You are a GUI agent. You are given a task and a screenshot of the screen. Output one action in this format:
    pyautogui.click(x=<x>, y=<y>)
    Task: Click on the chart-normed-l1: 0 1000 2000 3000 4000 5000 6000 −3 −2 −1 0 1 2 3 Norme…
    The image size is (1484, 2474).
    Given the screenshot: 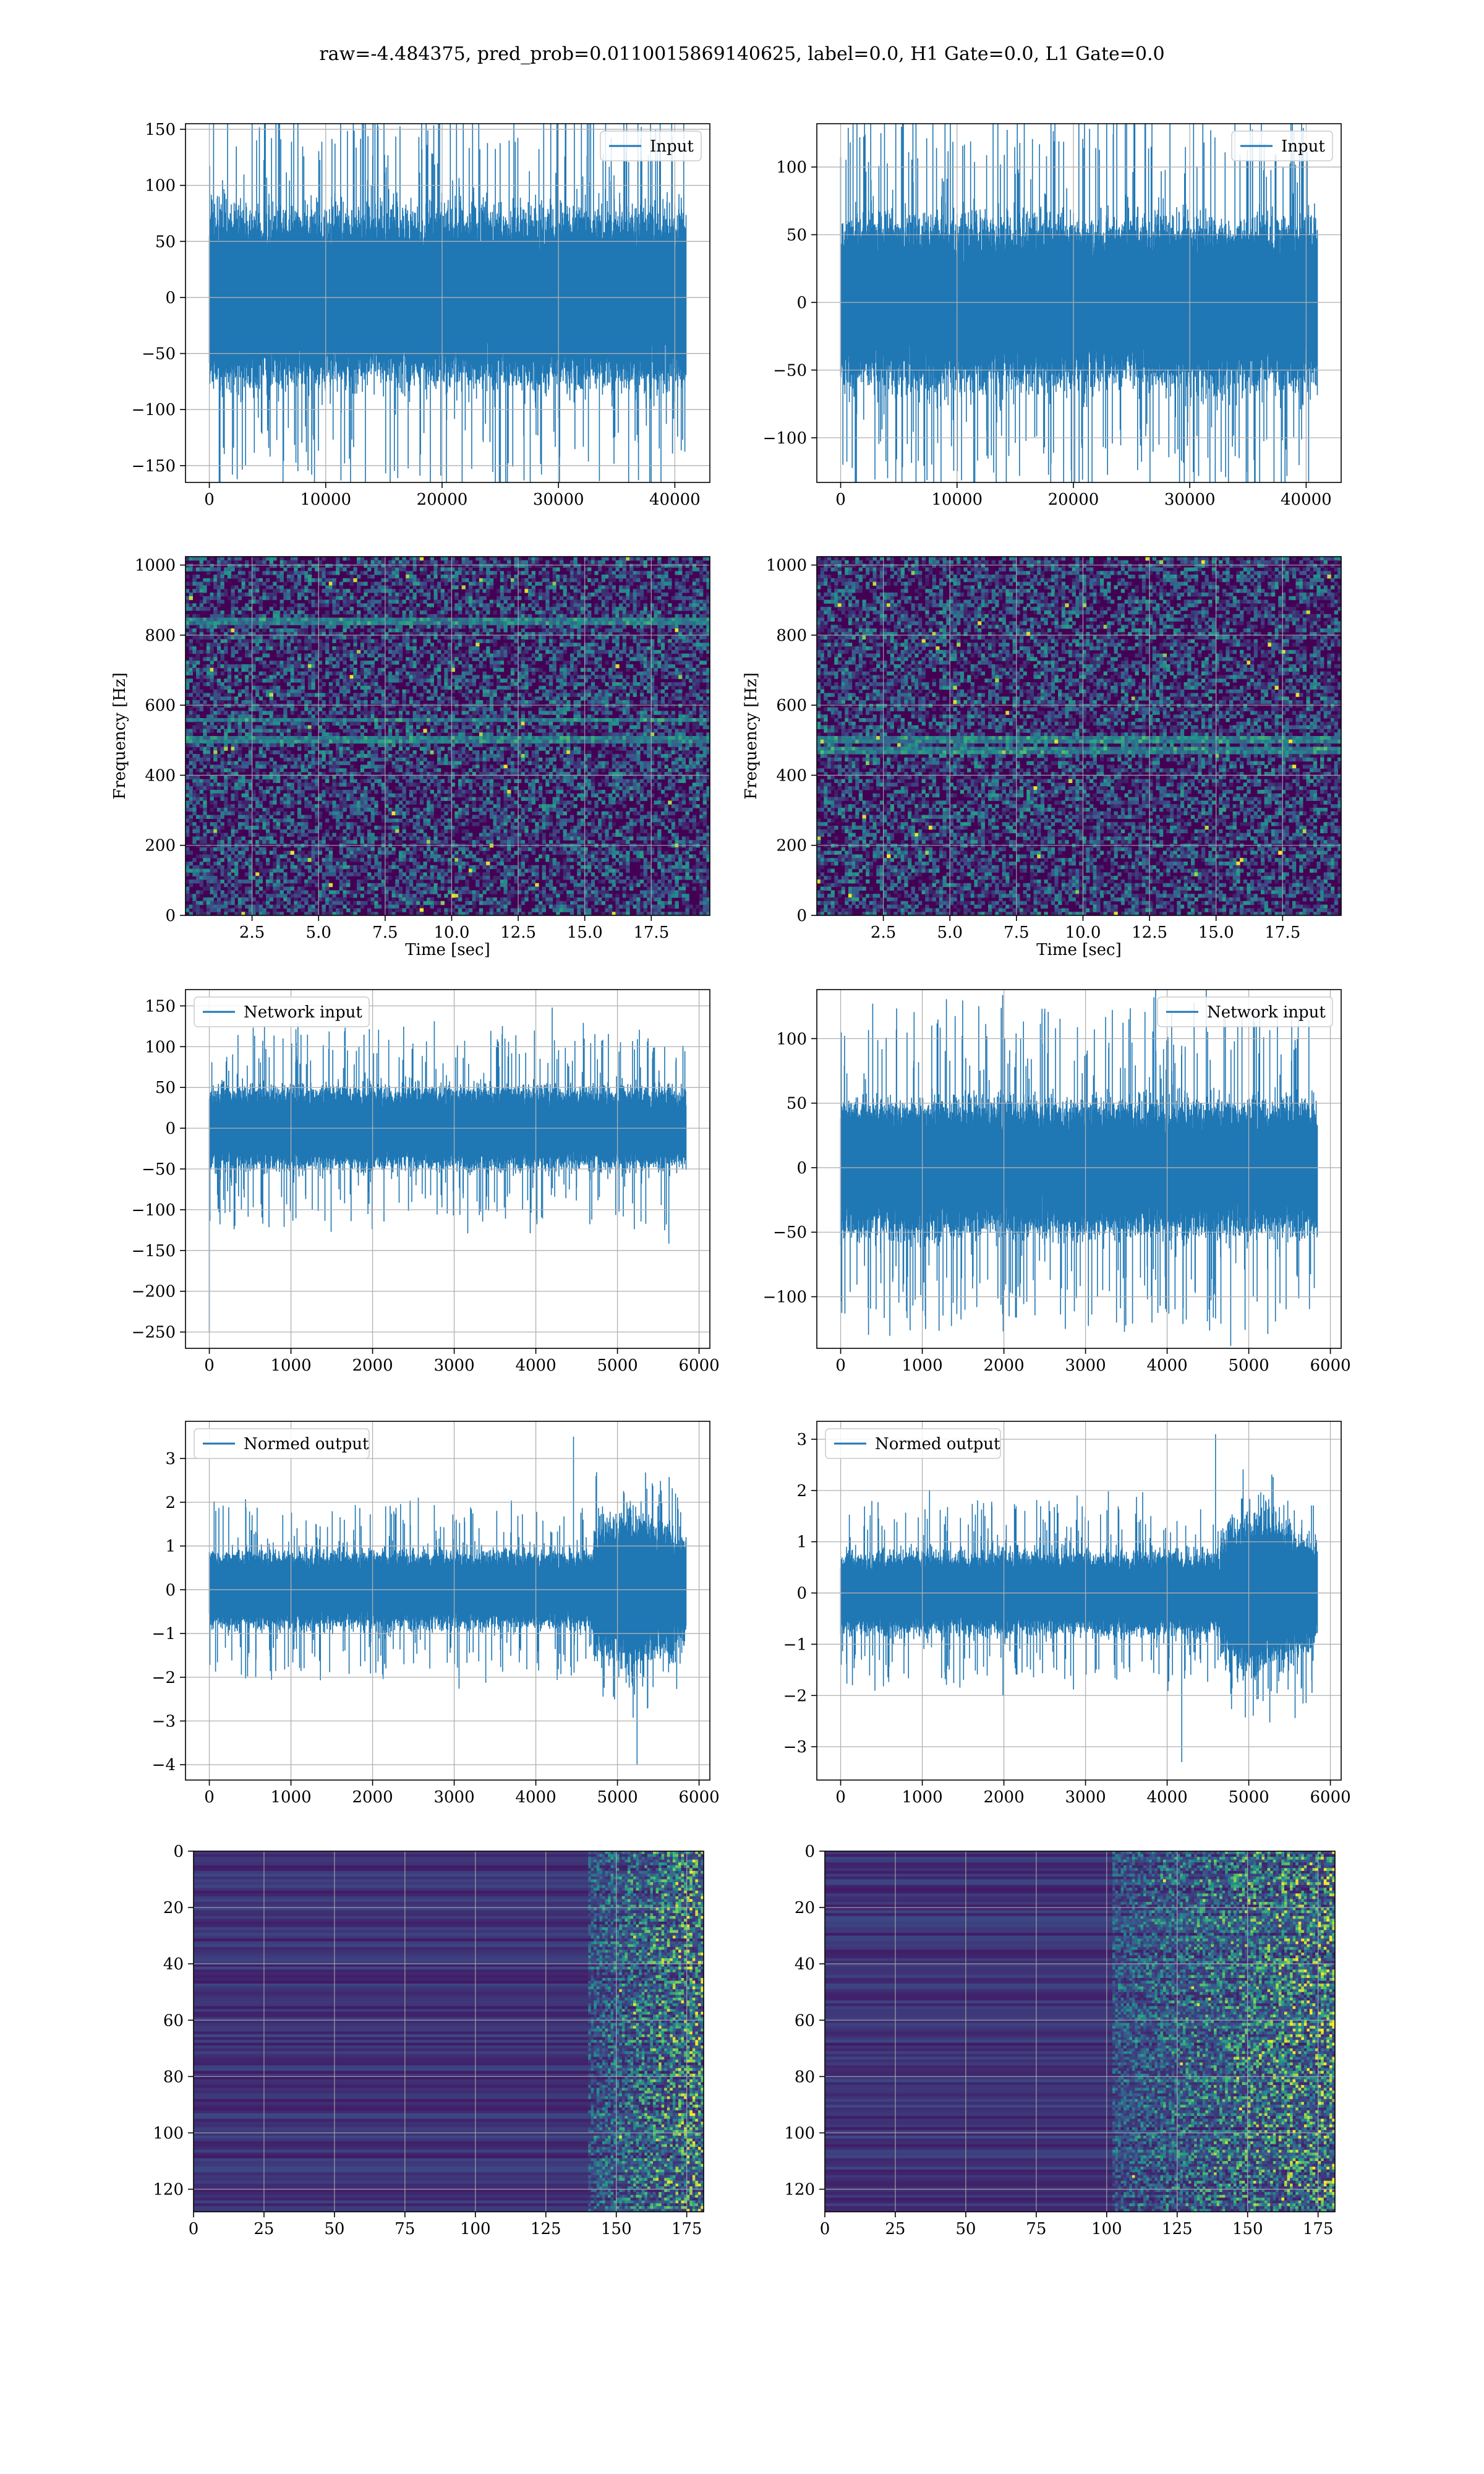 What is the action you would take?
    pyautogui.click(x=1067, y=1614)
    